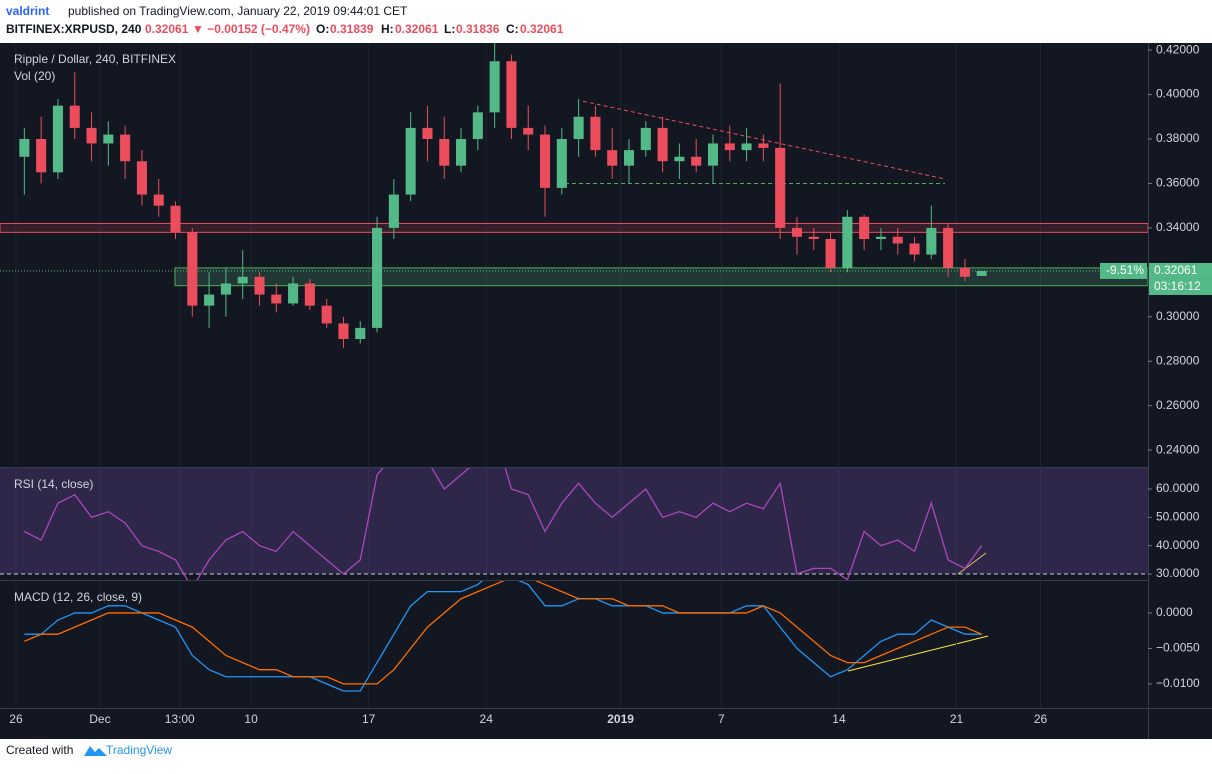  I want to click on footer-brand: TradingView, so click(139, 750).